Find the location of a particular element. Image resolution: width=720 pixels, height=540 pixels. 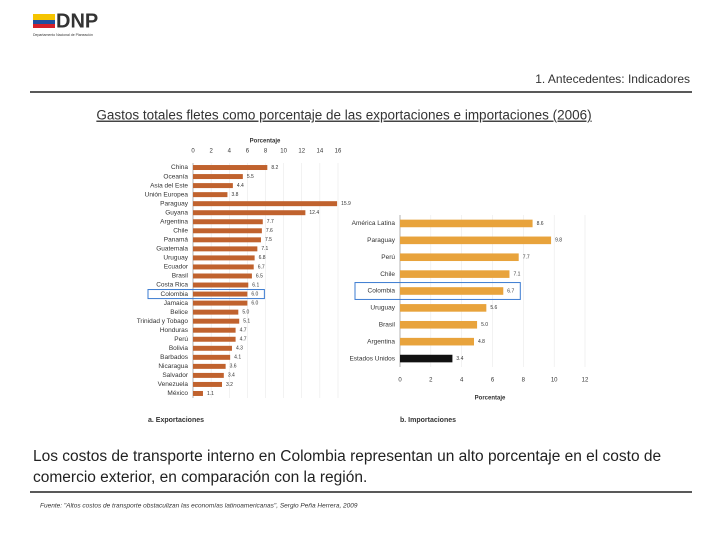

value-label: 4.3 is located at coordinates (239, 349).